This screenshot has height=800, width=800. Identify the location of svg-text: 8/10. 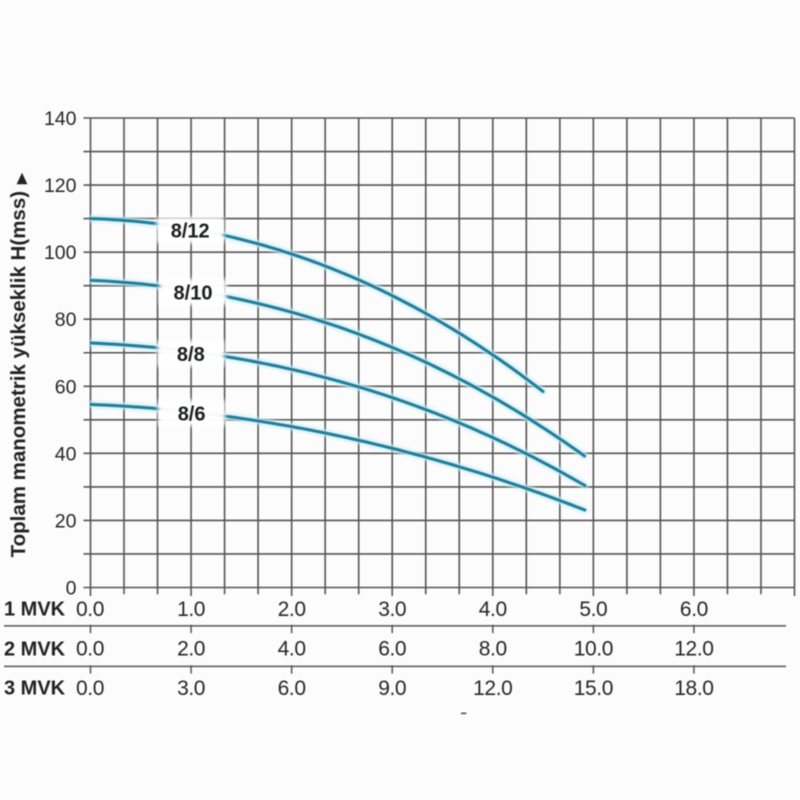
(193, 293).